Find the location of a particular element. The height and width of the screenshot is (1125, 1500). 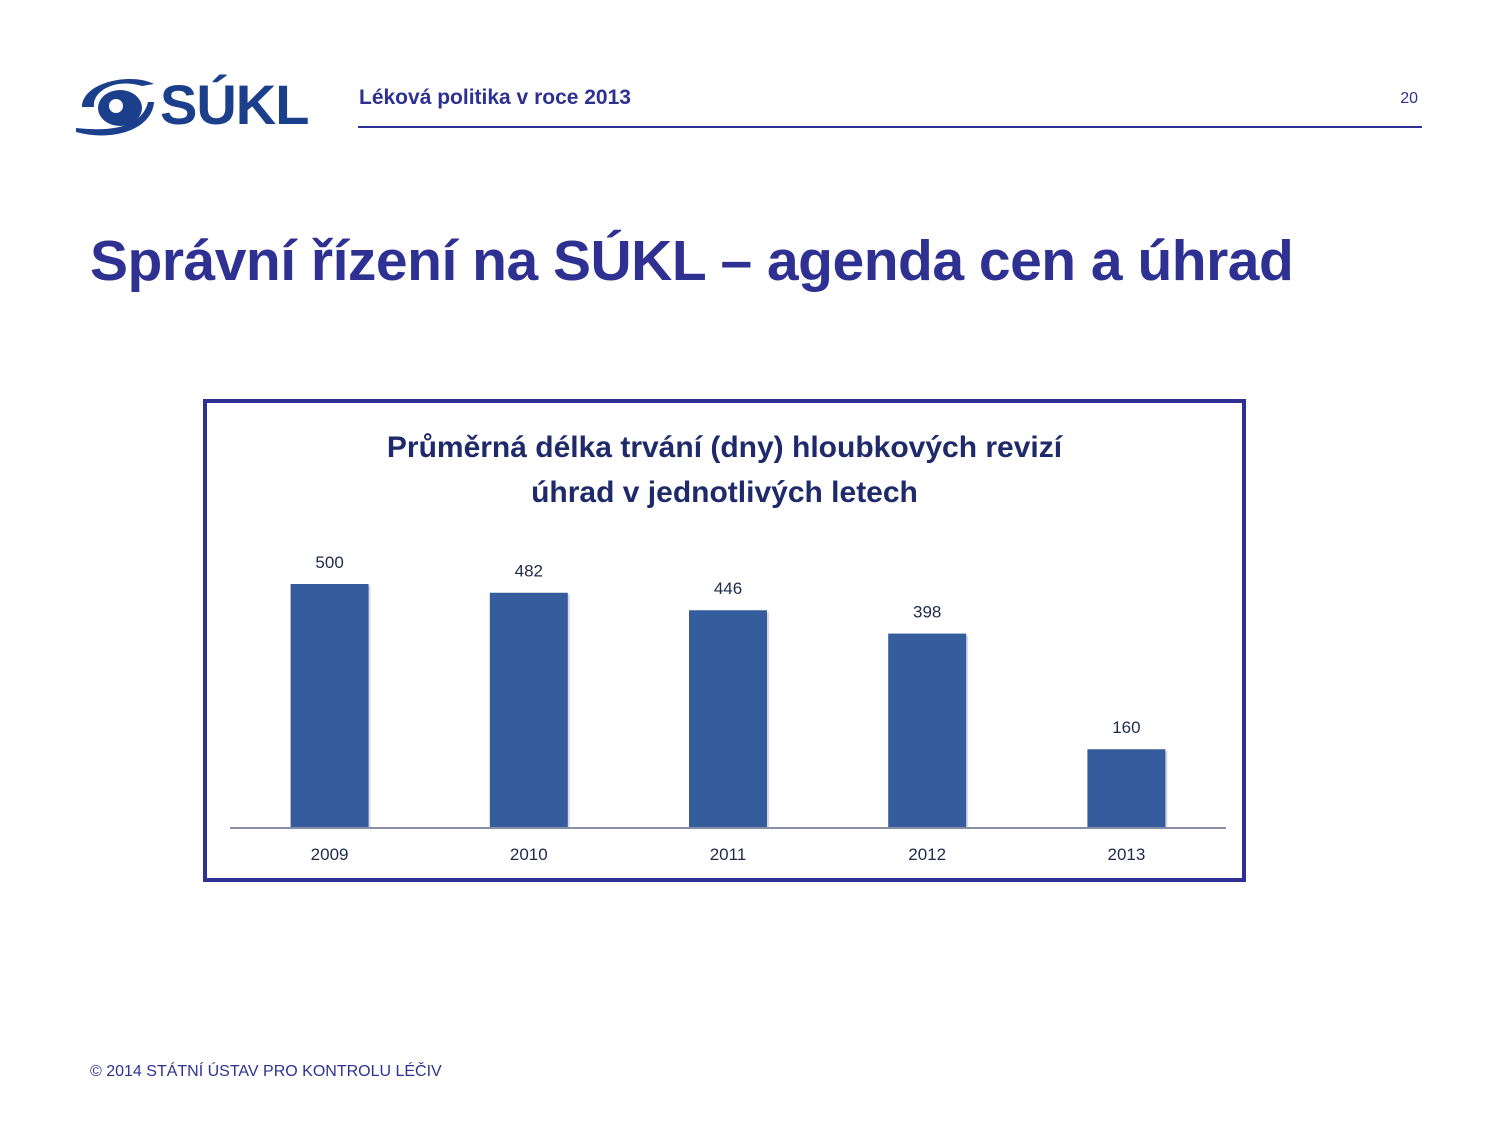

header-divider is located at coordinates (890, 127).